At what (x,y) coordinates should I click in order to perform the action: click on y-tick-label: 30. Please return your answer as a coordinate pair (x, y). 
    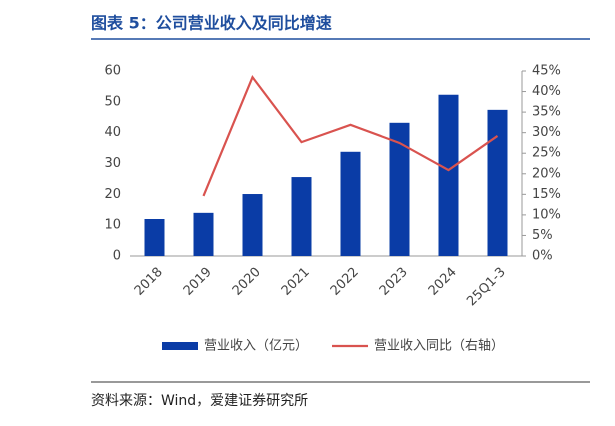
    Looking at the image, I should click on (112, 163).